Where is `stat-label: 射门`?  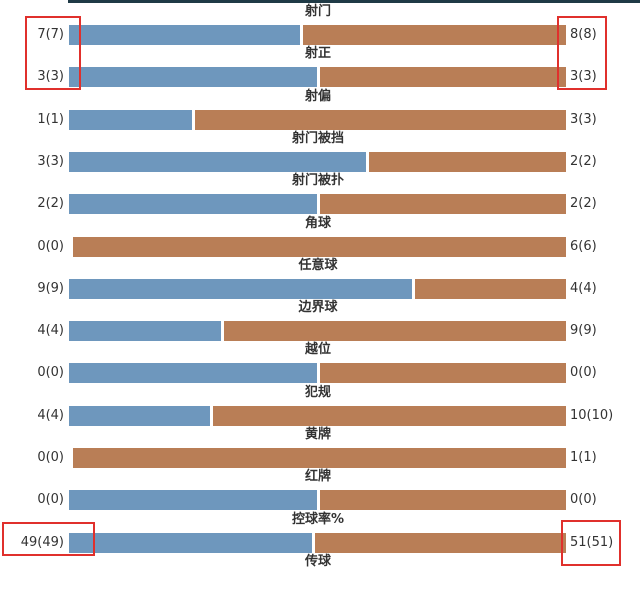
stat-label: 射门 is located at coordinates (317, 11).